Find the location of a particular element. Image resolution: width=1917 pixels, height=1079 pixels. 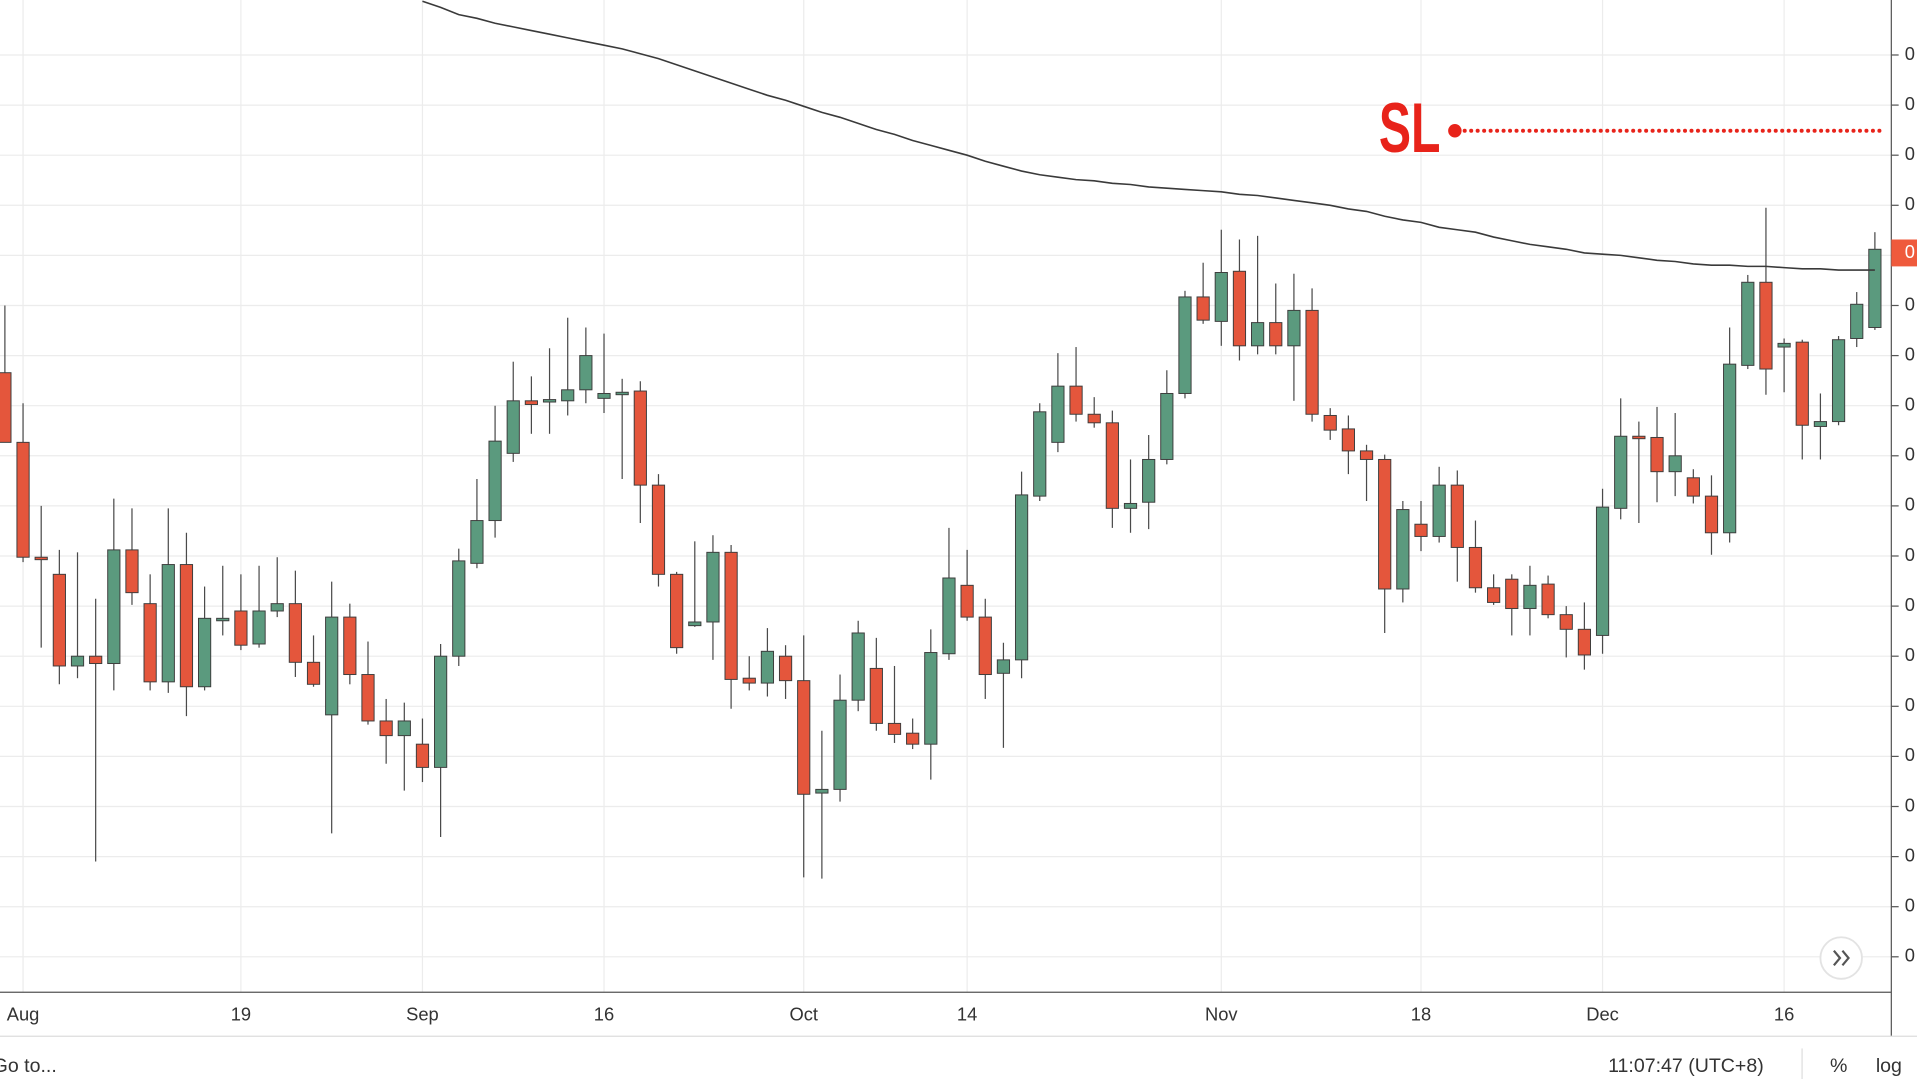

percent-toggle: % is located at coordinates (1838, 1066).